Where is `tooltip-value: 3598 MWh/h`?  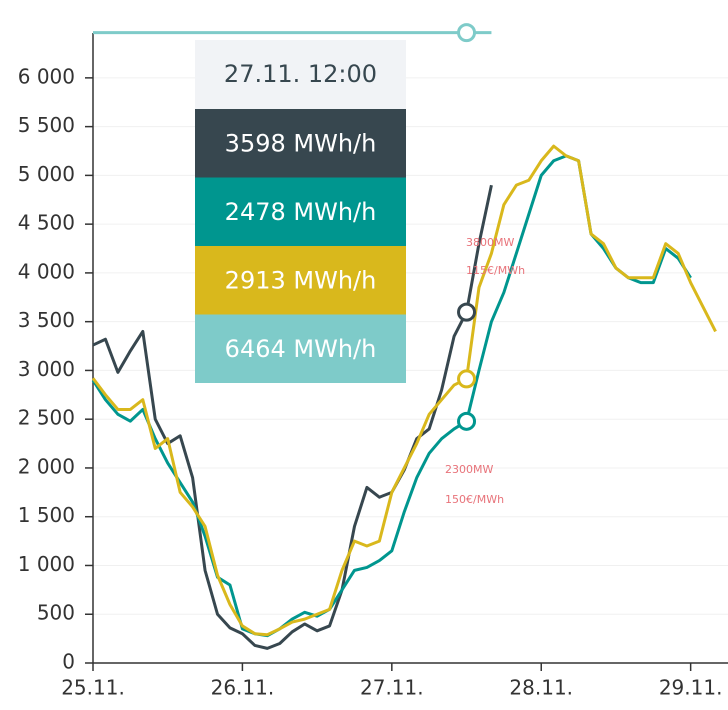
tooltip-value: 3598 MWh/h is located at coordinates (301, 143).